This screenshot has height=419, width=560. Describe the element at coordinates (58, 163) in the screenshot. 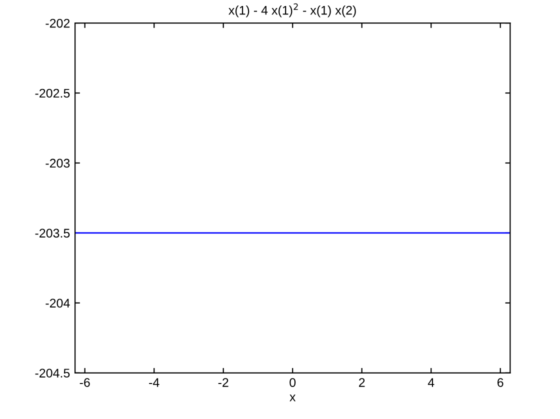

I see `y-tick-label: -203` at that location.